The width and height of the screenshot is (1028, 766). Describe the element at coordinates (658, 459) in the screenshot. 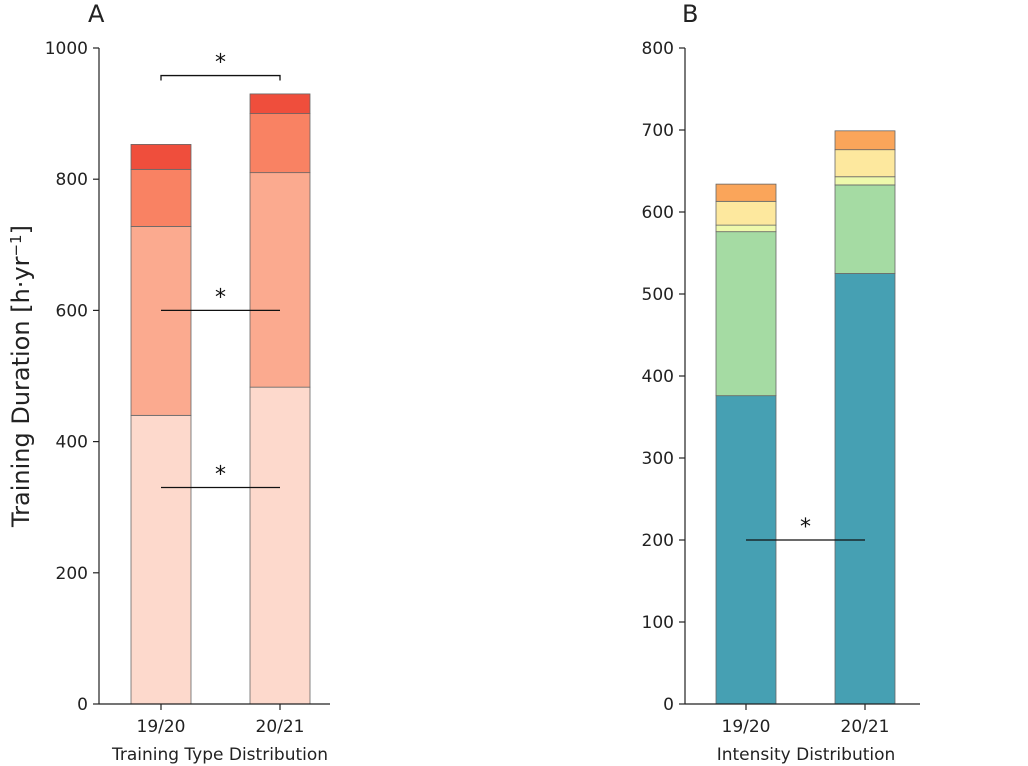

I see `y-tick-label: 300` at that location.